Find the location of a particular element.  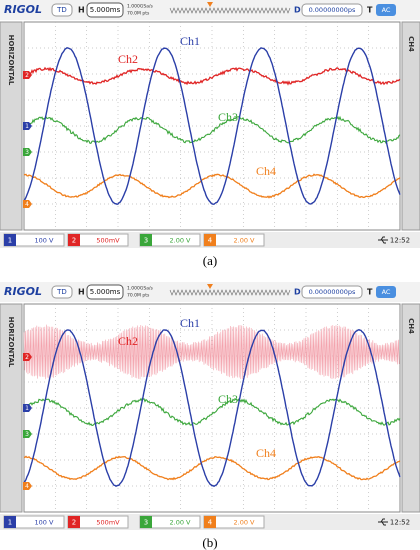

channel-marker-label: 1 is located at coordinates (27, 126).